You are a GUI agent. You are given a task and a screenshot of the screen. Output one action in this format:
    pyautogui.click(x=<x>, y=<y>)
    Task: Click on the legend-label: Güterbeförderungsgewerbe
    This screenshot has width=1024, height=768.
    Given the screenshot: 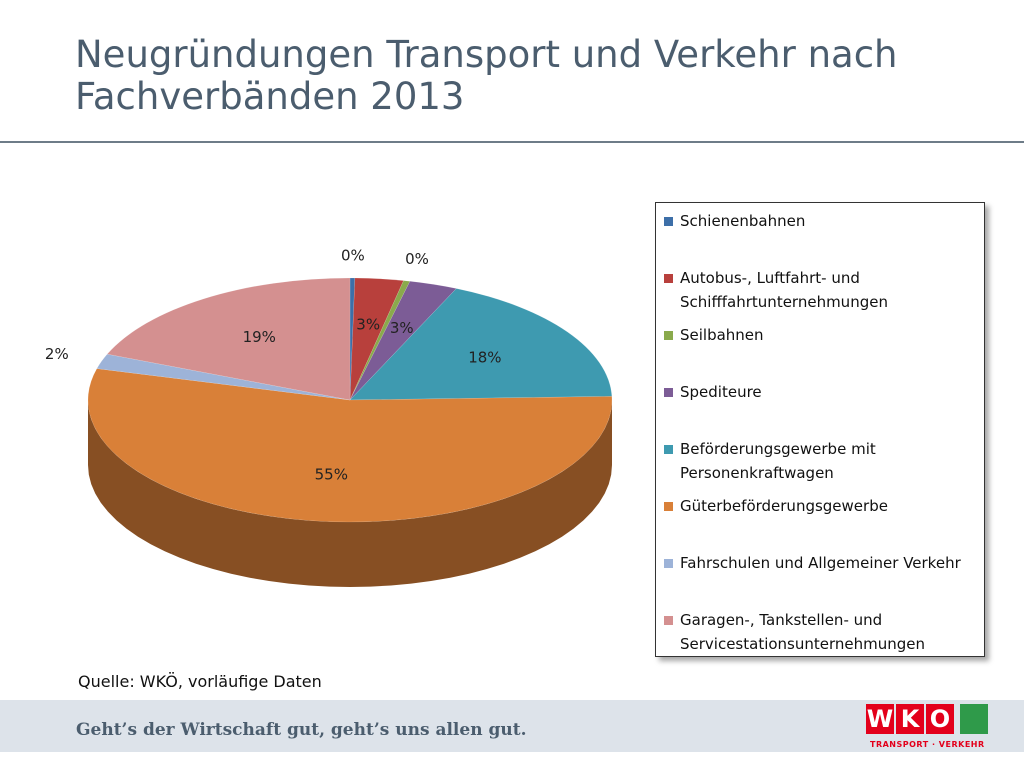 What is the action you would take?
    pyautogui.click(x=784, y=506)
    